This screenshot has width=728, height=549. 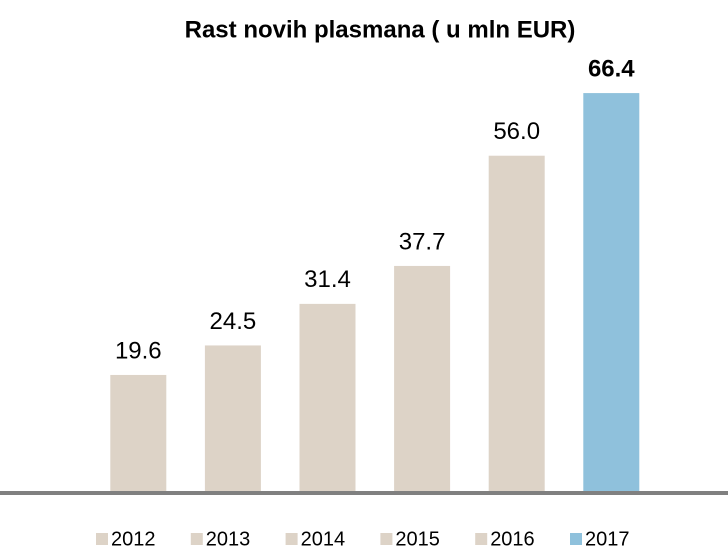 What do you see at coordinates (228, 538) in the screenshot?
I see `legend-label: 2013` at bounding box center [228, 538].